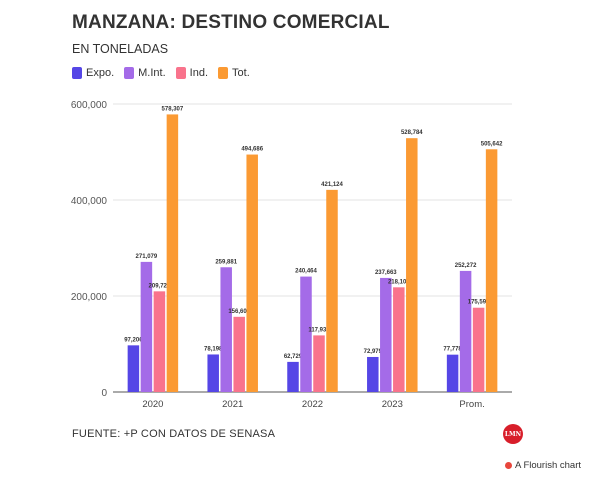  Describe the element at coordinates (89, 201) in the screenshot. I see `y-tick-label: 400,000` at that location.